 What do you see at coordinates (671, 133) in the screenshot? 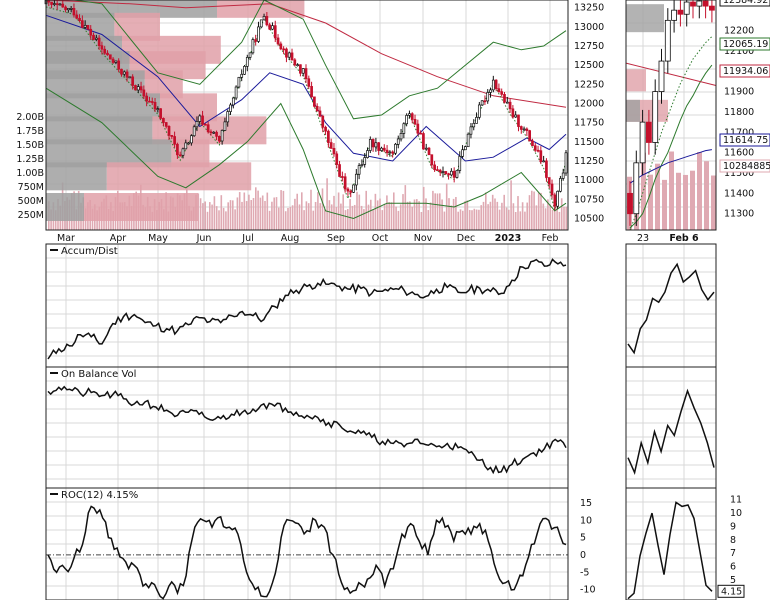
I see `zoom-sar-line` at bounding box center [671, 133].